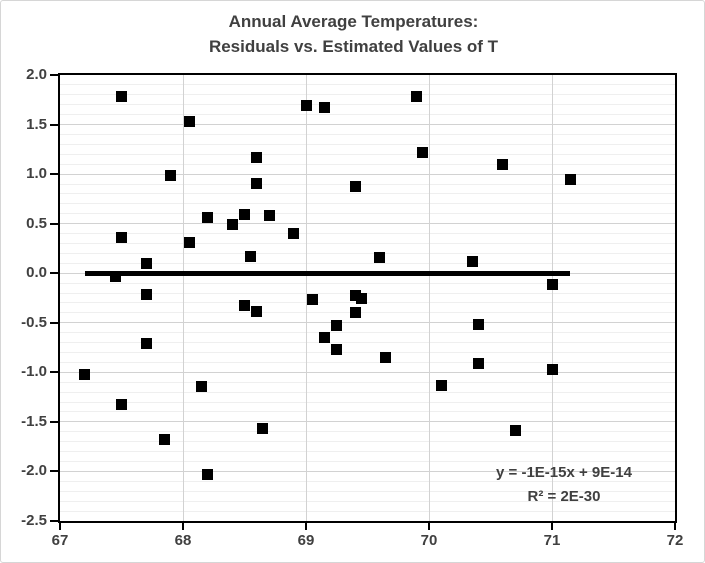  Describe the element at coordinates (353, 21) in the screenshot. I see `chart-title-line1: Annual Average Temperatures:` at that location.